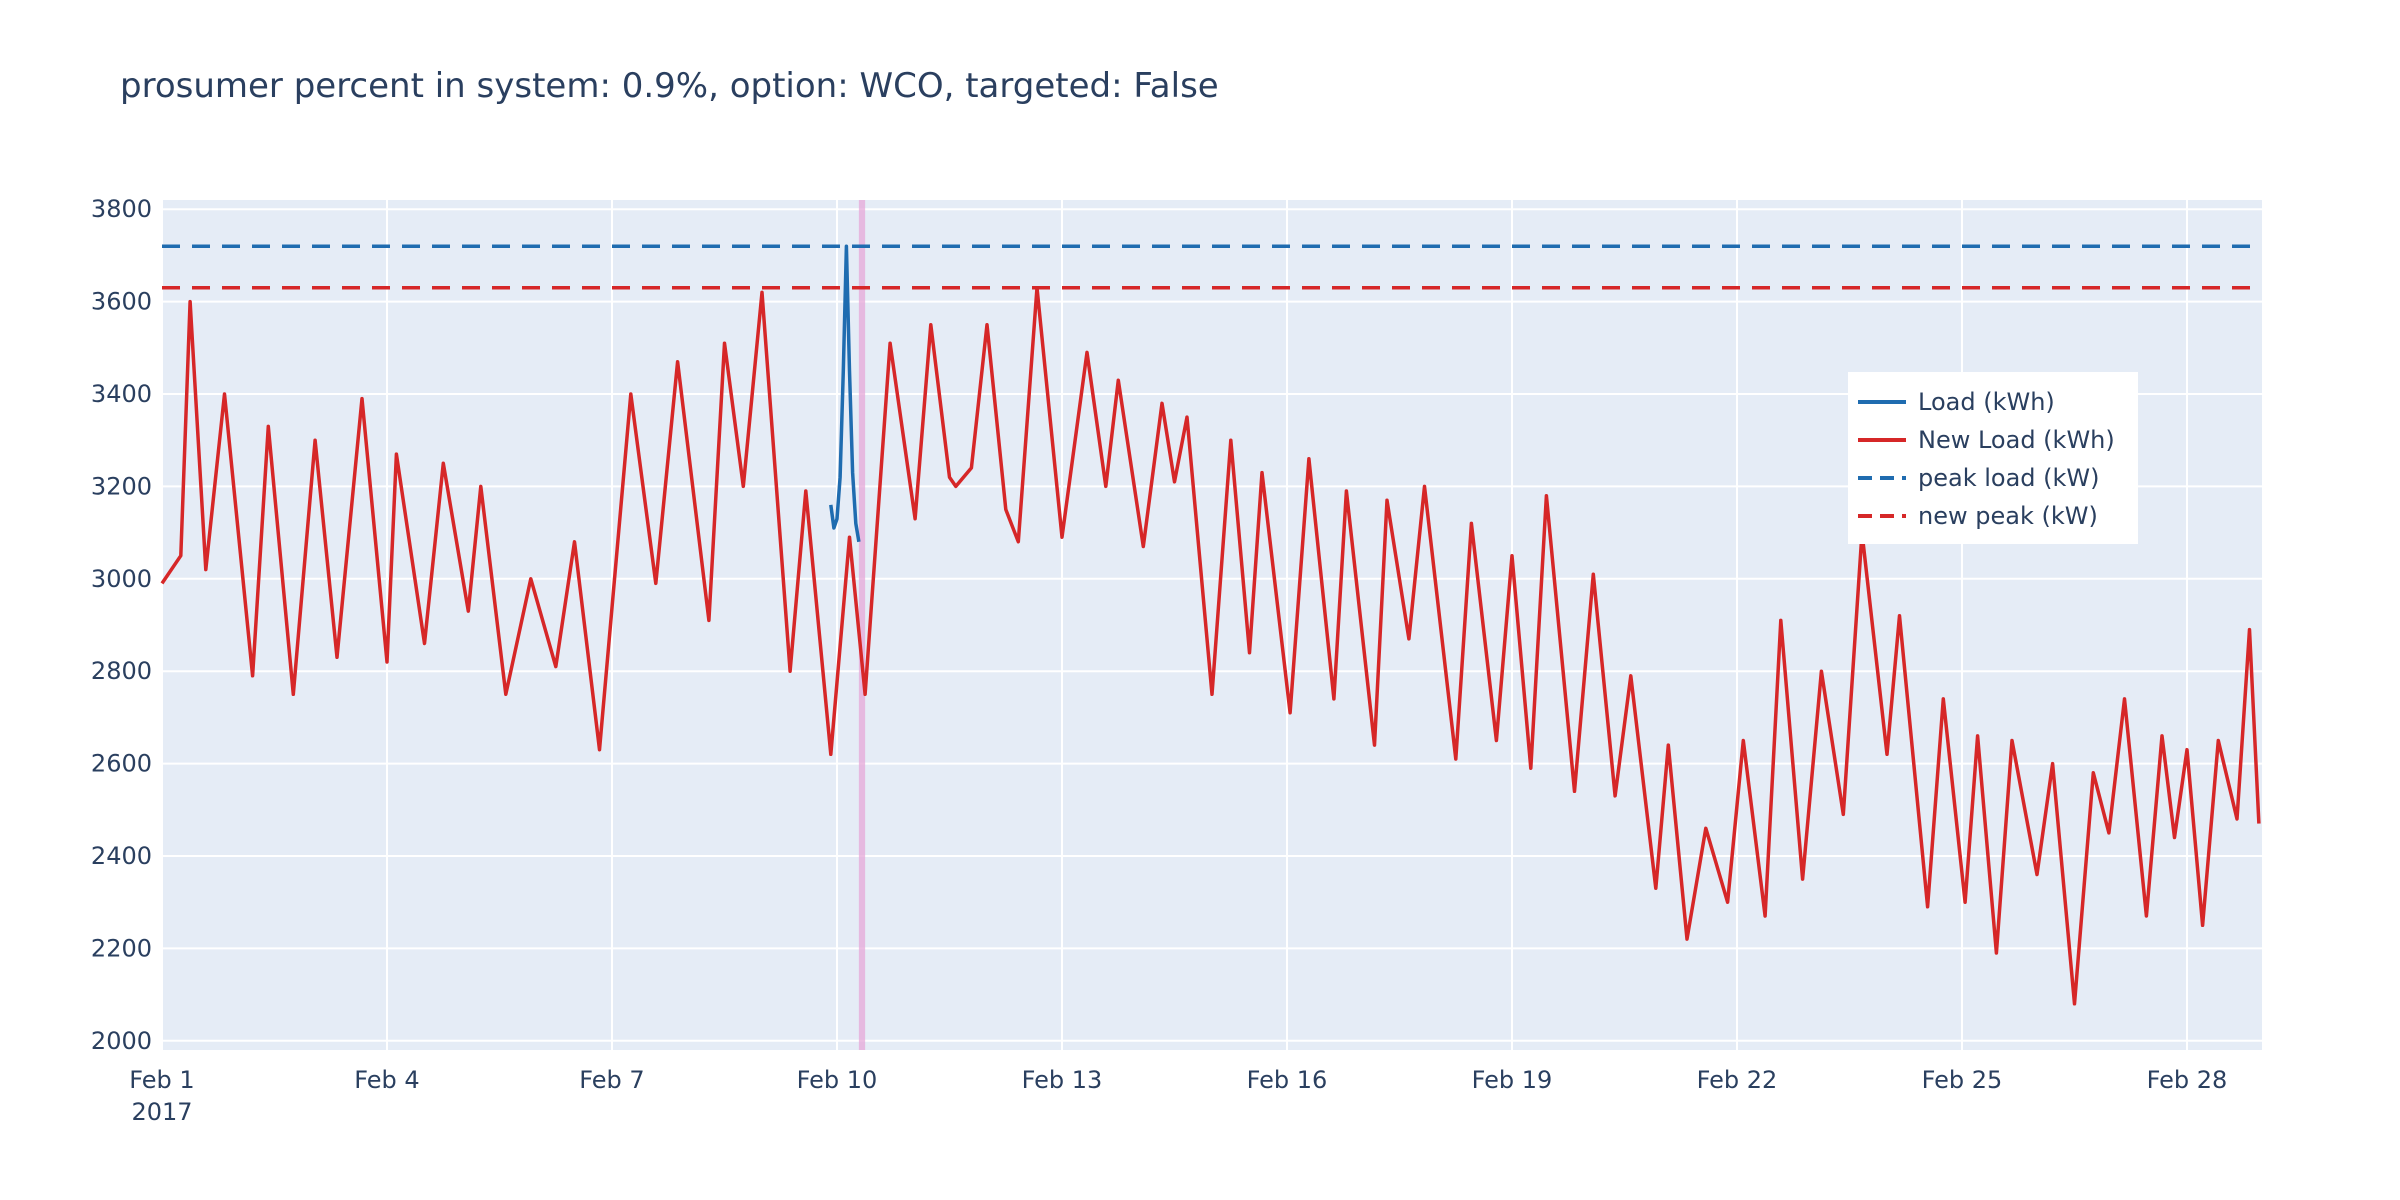  I want to click on y-tick-label: 2000, so click(121, 1041).